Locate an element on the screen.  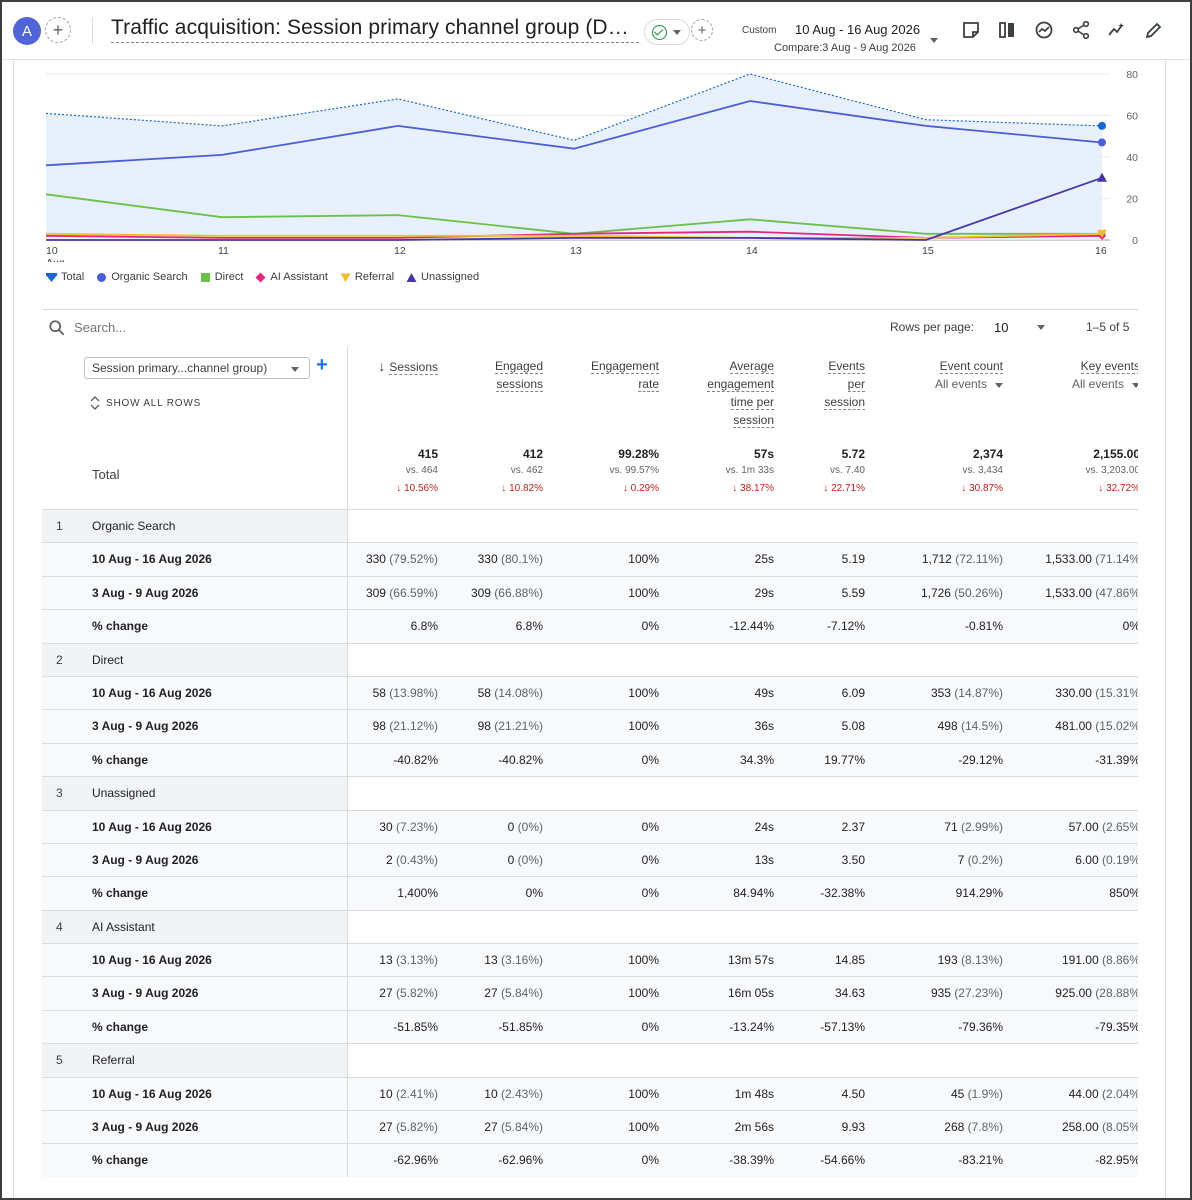
sort-arrow-icon: ↓ is located at coordinates (384, 366).